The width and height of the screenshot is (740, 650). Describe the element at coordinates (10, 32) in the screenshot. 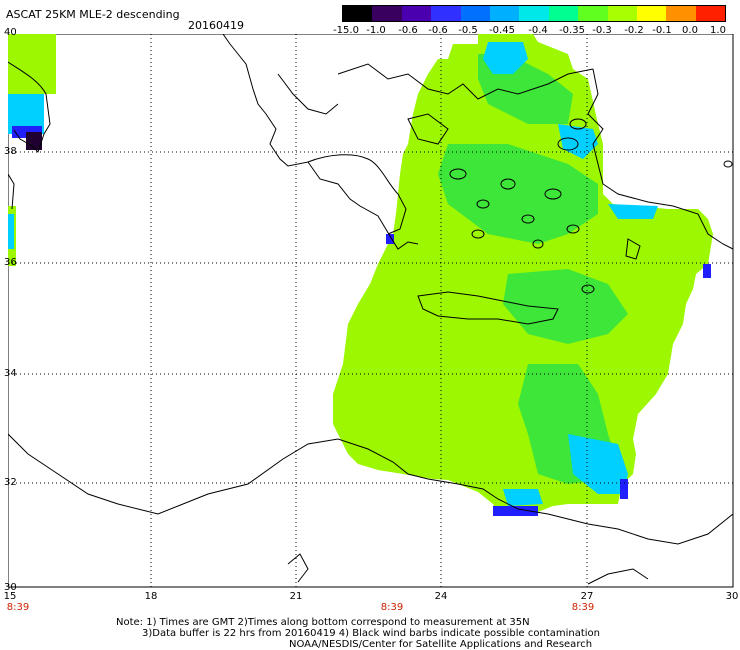

I see `latitude-label: 40` at that location.